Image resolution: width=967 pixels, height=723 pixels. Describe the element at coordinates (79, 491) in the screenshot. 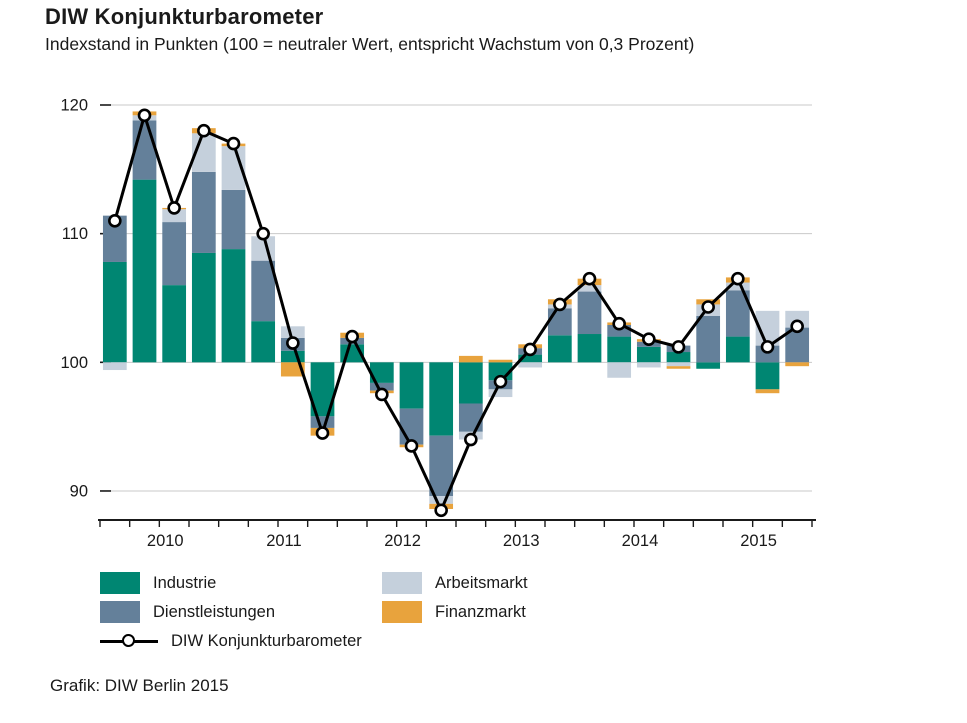

I see `y-tick-label: 90` at that location.